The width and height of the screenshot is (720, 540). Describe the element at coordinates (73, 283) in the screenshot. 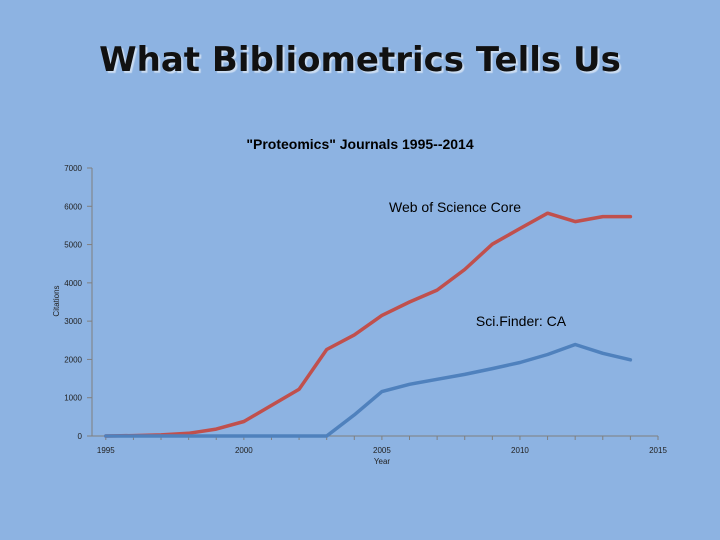

I see `y-tick-label: 4000` at that location.